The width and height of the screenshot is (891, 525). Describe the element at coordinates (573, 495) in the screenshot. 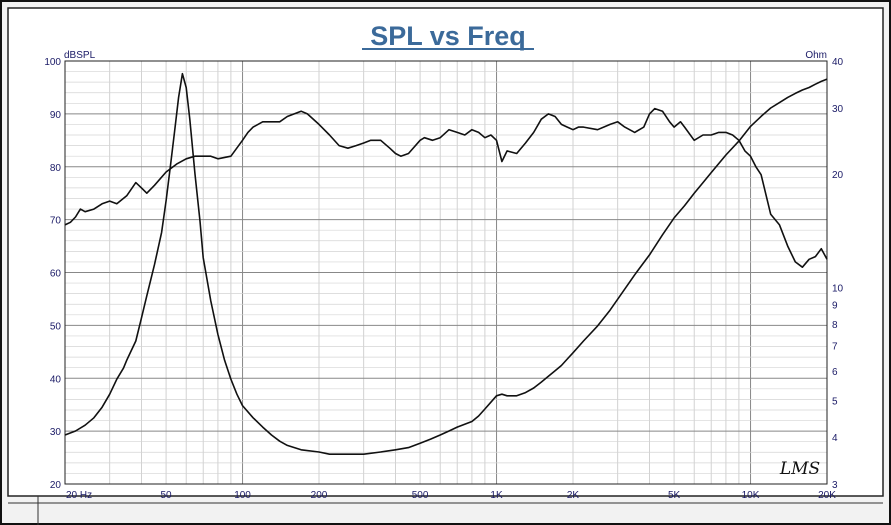

I see `x-tick-label: 2K` at that location.